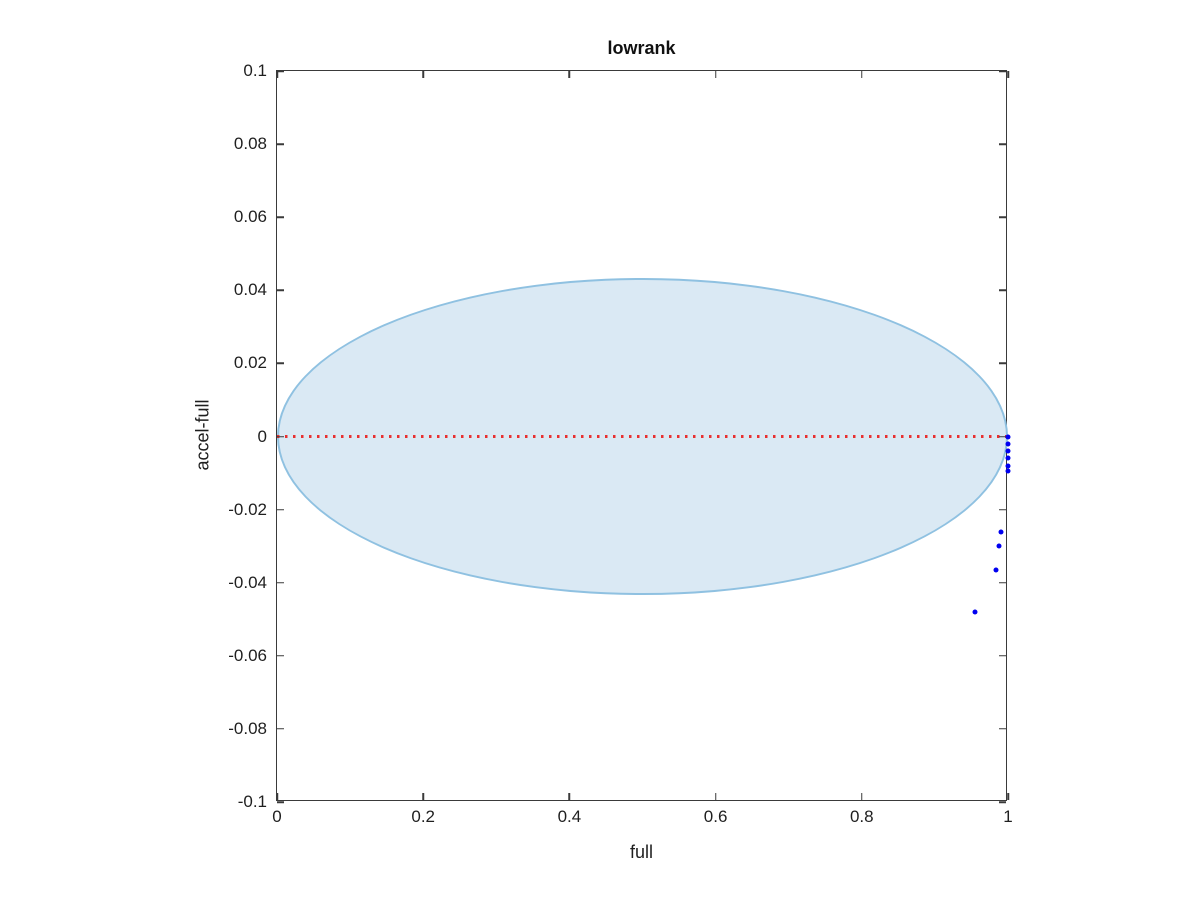 This screenshot has height=900, width=1200. I want to click on x-tick-label: 0, so click(277, 816).